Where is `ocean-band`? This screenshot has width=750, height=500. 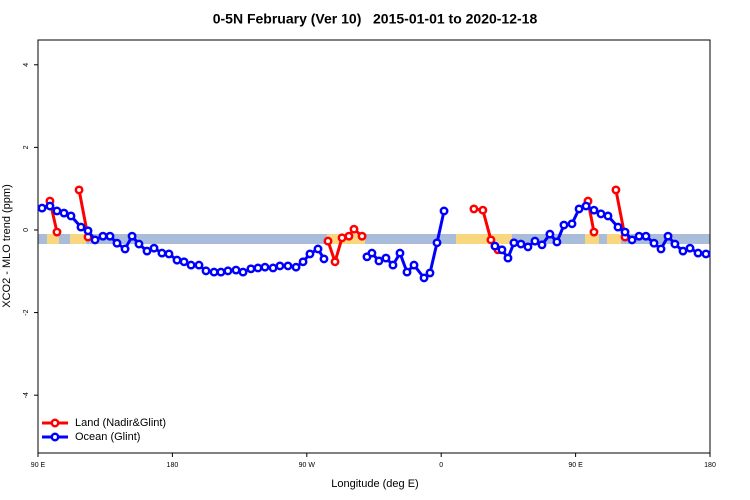
ocean-band is located at coordinates (374, 239).